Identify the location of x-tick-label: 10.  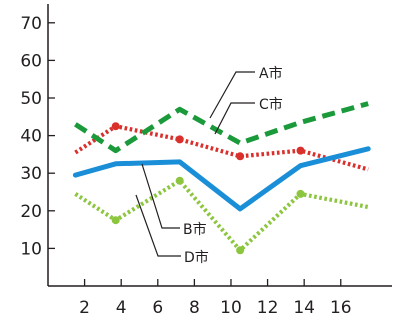
(231, 308).